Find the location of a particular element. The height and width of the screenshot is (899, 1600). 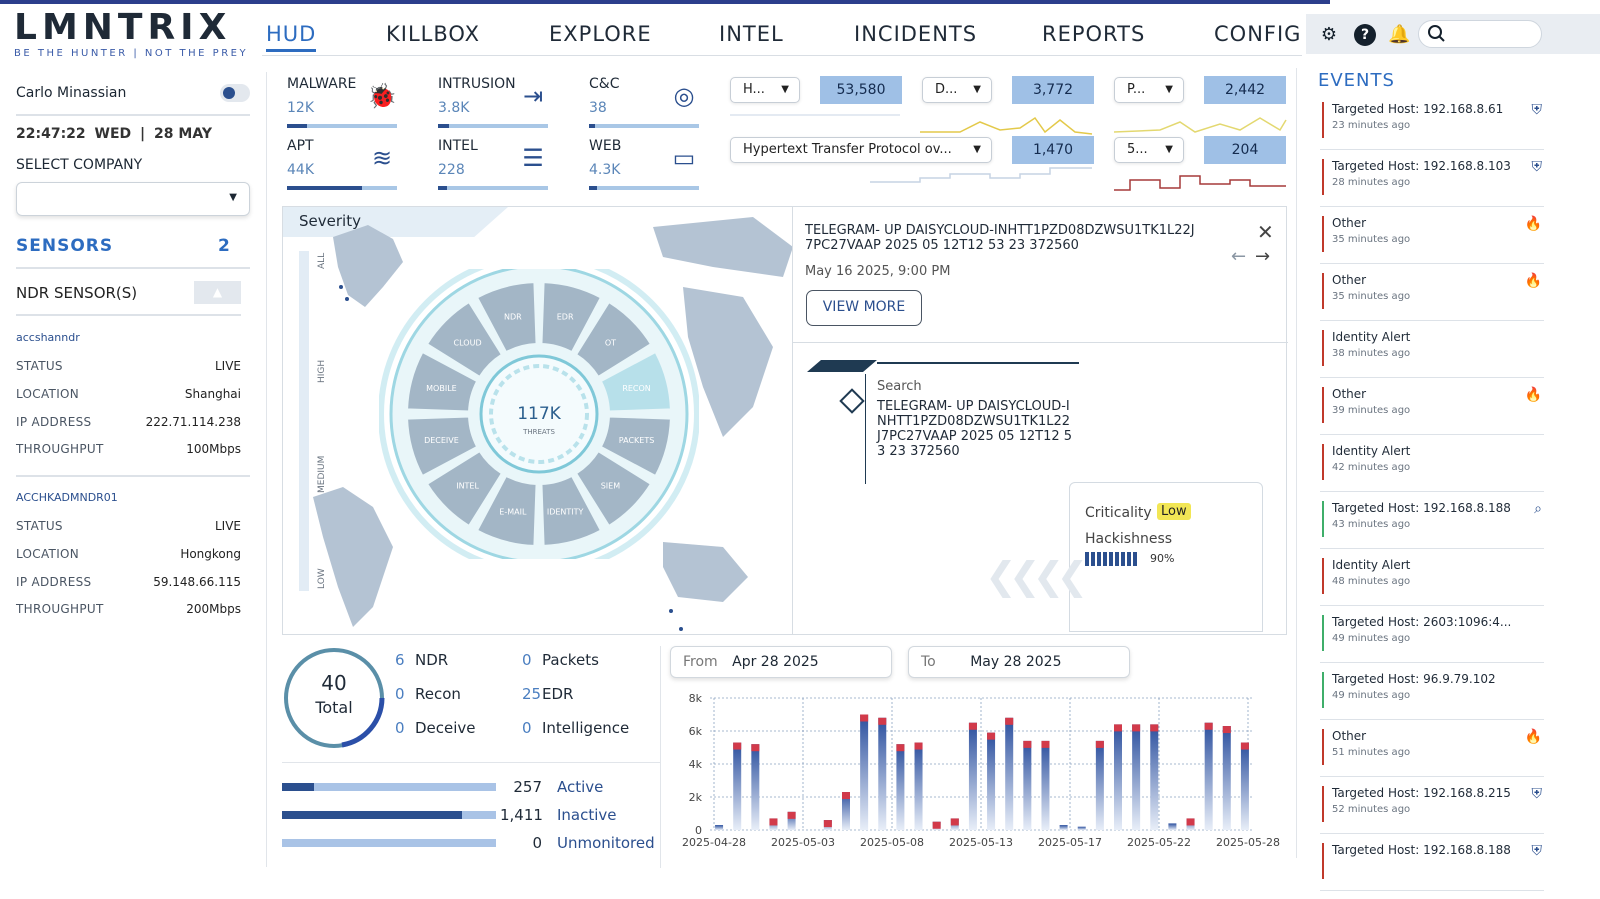

legend-count: 0 is located at coordinates (400, 694).